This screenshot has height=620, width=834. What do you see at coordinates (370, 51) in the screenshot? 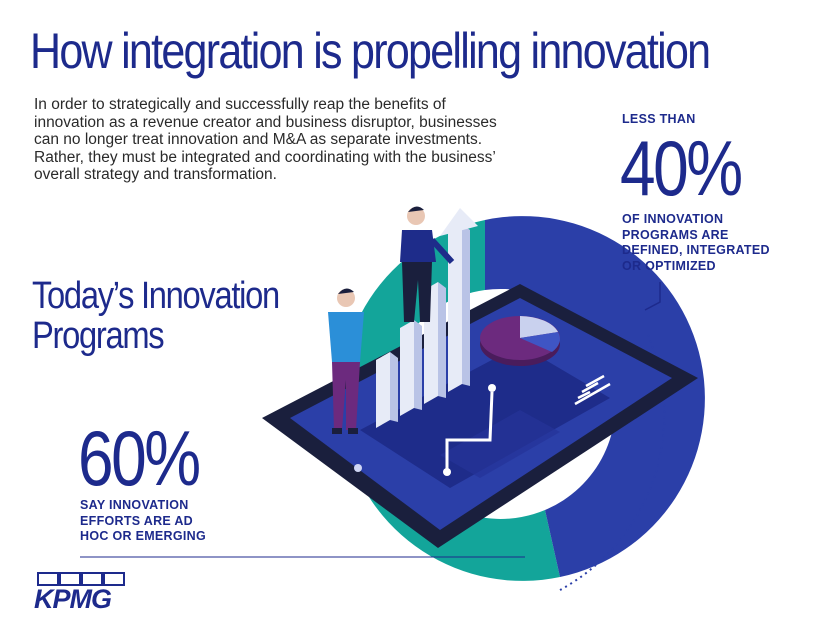
I see `page-title: How integration is propelling innovation` at bounding box center [370, 51].